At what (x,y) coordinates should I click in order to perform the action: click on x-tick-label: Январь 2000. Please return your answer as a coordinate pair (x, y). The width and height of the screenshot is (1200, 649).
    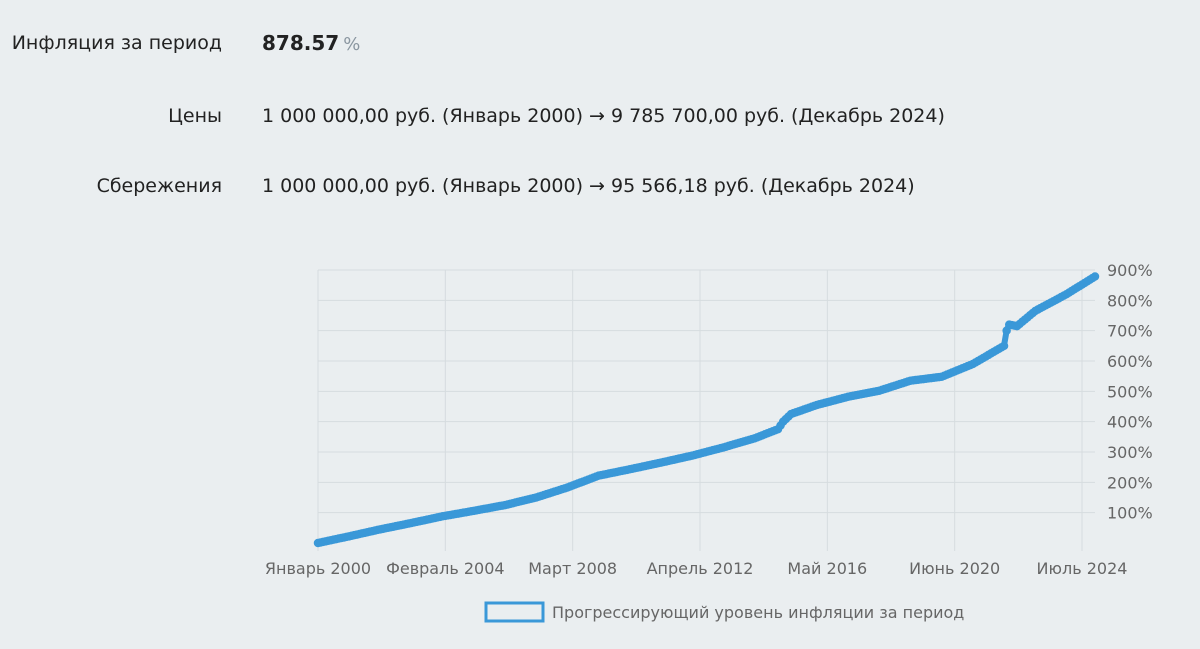
    Looking at the image, I should click on (318, 568).